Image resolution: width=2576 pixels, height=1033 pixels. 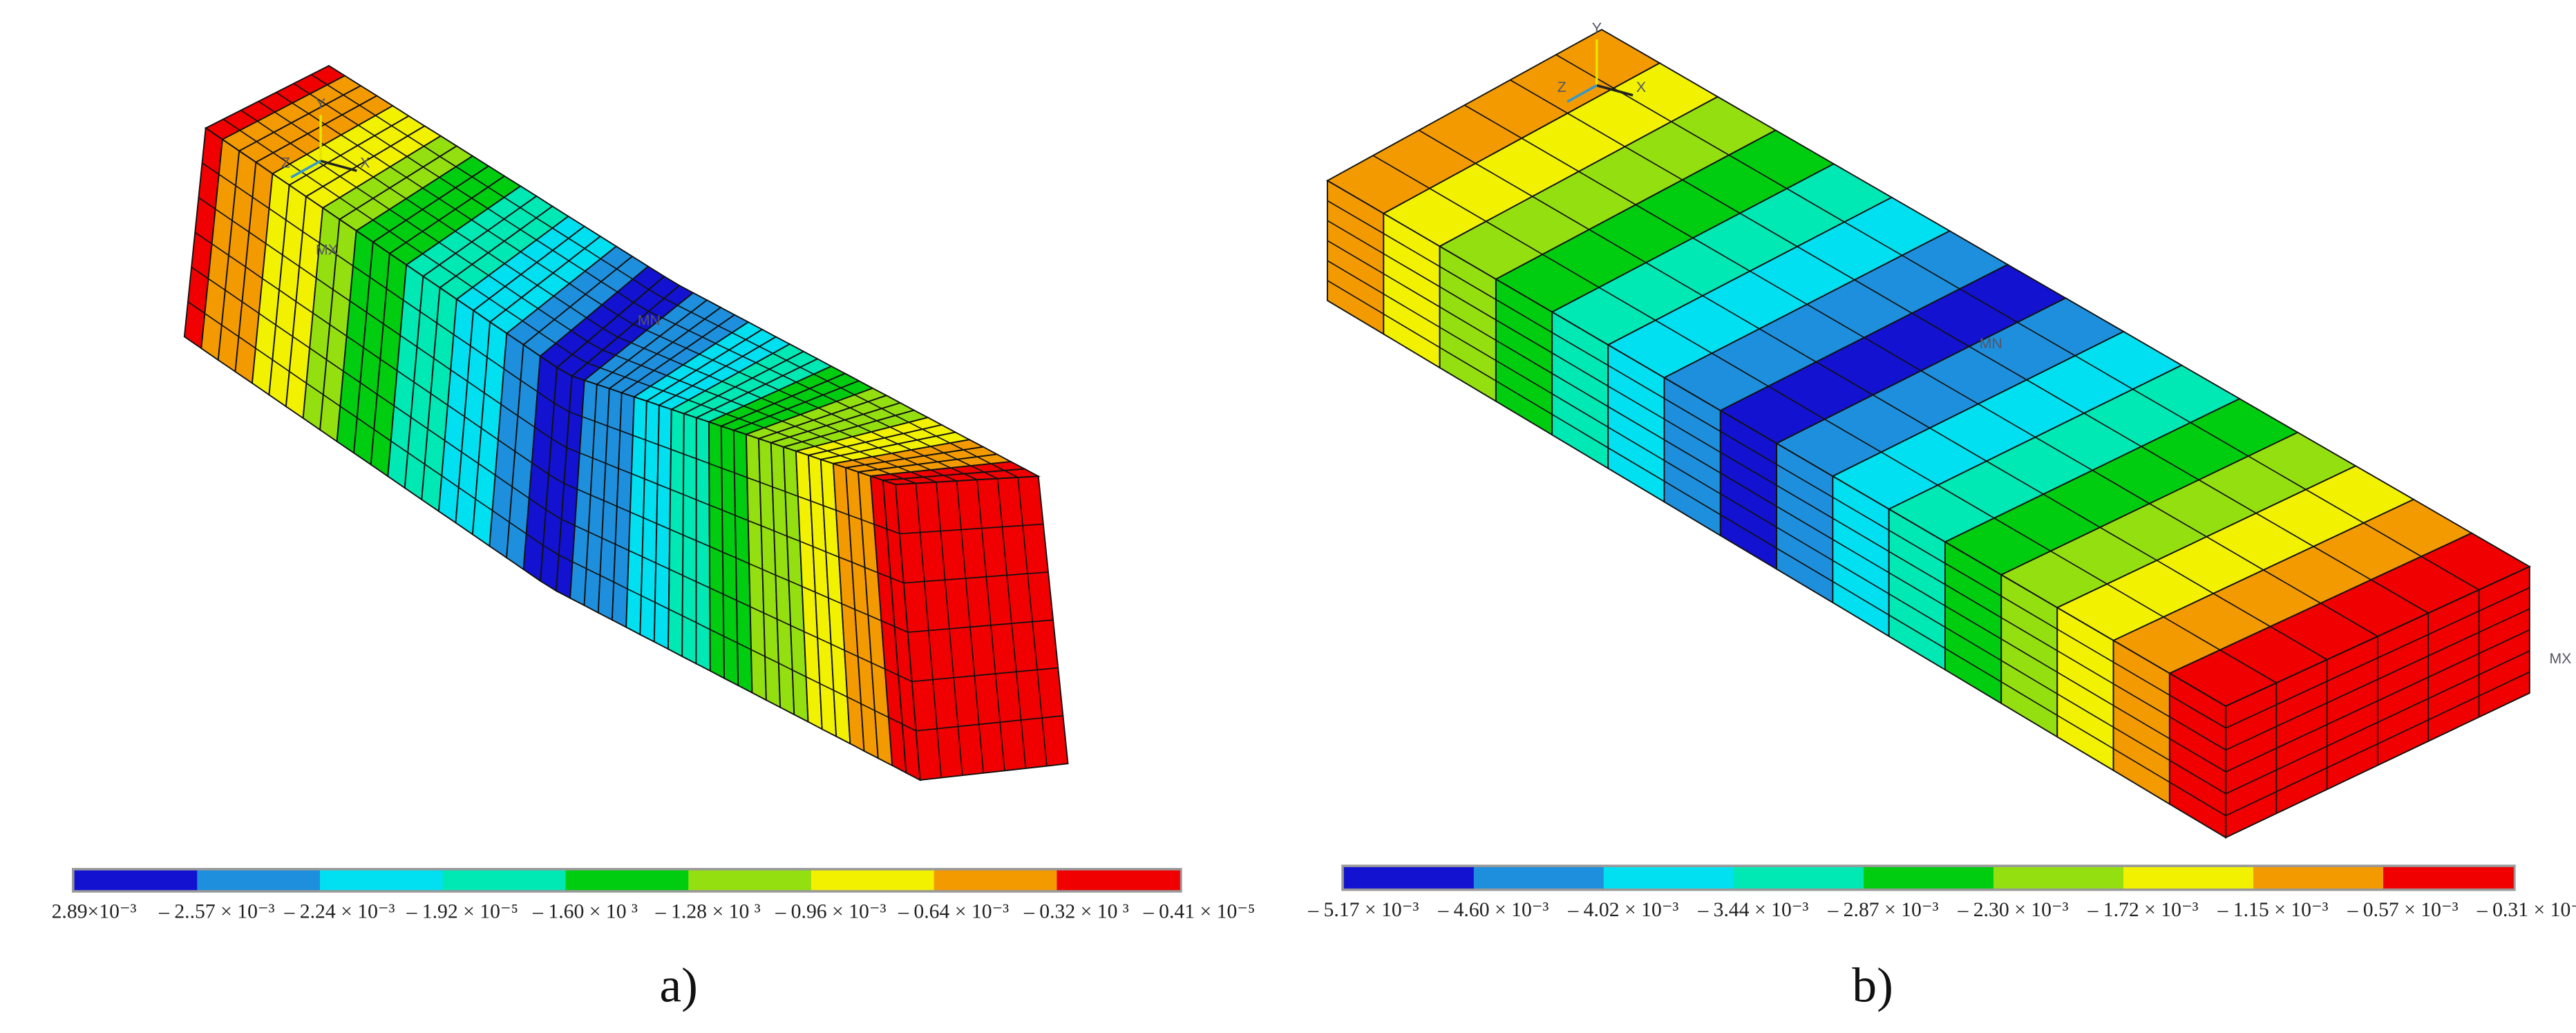 What do you see at coordinates (1076, 911) in the screenshot?
I see `colorbar-label: – 0.32 × 10 ³` at bounding box center [1076, 911].